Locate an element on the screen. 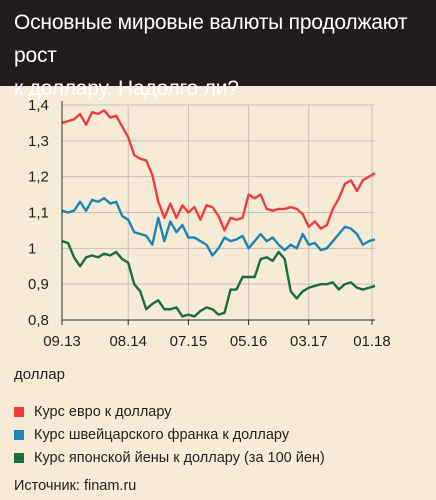 This screenshot has width=436, height=500. y-tick-label: 1,3 is located at coordinates (38, 141).